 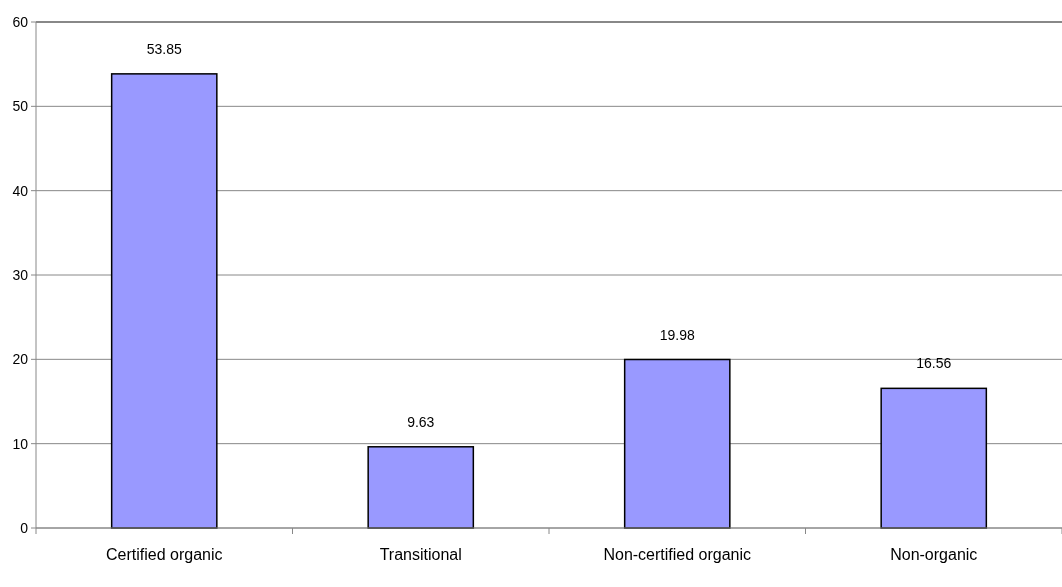 What do you see at coordinates (420, 554) in the screenshot?
I see `x-tick-label: Transitional` at bounding box center [420, 554].